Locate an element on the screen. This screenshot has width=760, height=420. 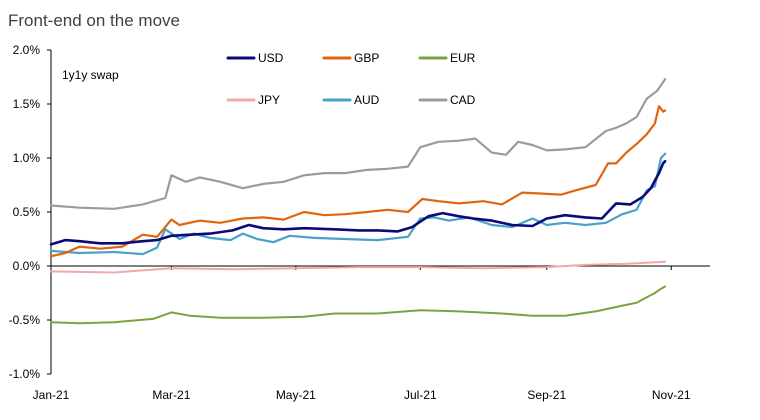
legend-label-gbp: GBP is located at coordinates (366, 58).